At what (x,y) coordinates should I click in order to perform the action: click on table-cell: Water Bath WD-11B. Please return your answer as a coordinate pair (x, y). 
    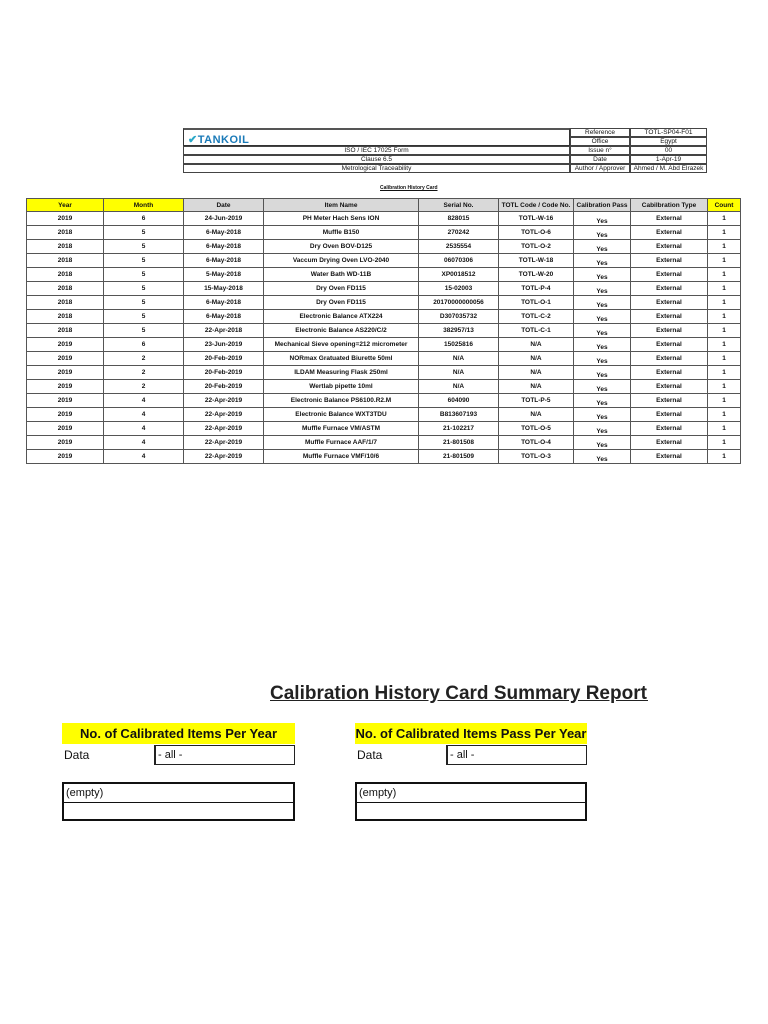
    Looking at the image, I should click on (341, 274).